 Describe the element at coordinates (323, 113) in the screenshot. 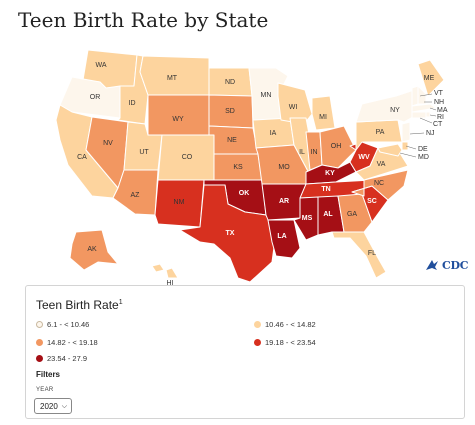

I see `state-mi` at that location.